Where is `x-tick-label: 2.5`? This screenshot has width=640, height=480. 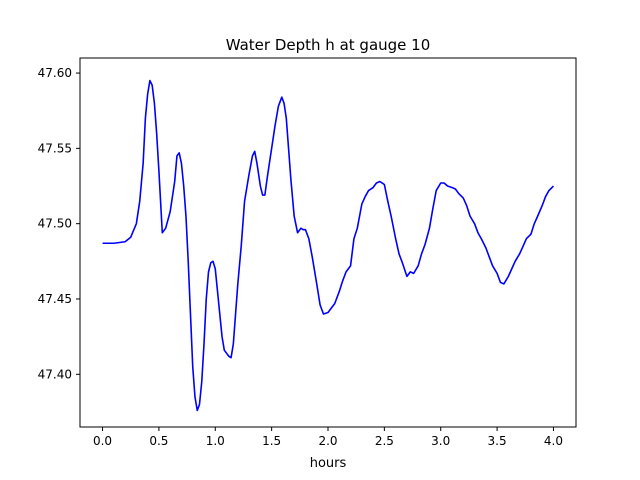
x-tick-label: 2.5 is located at coordinates (384, 441).